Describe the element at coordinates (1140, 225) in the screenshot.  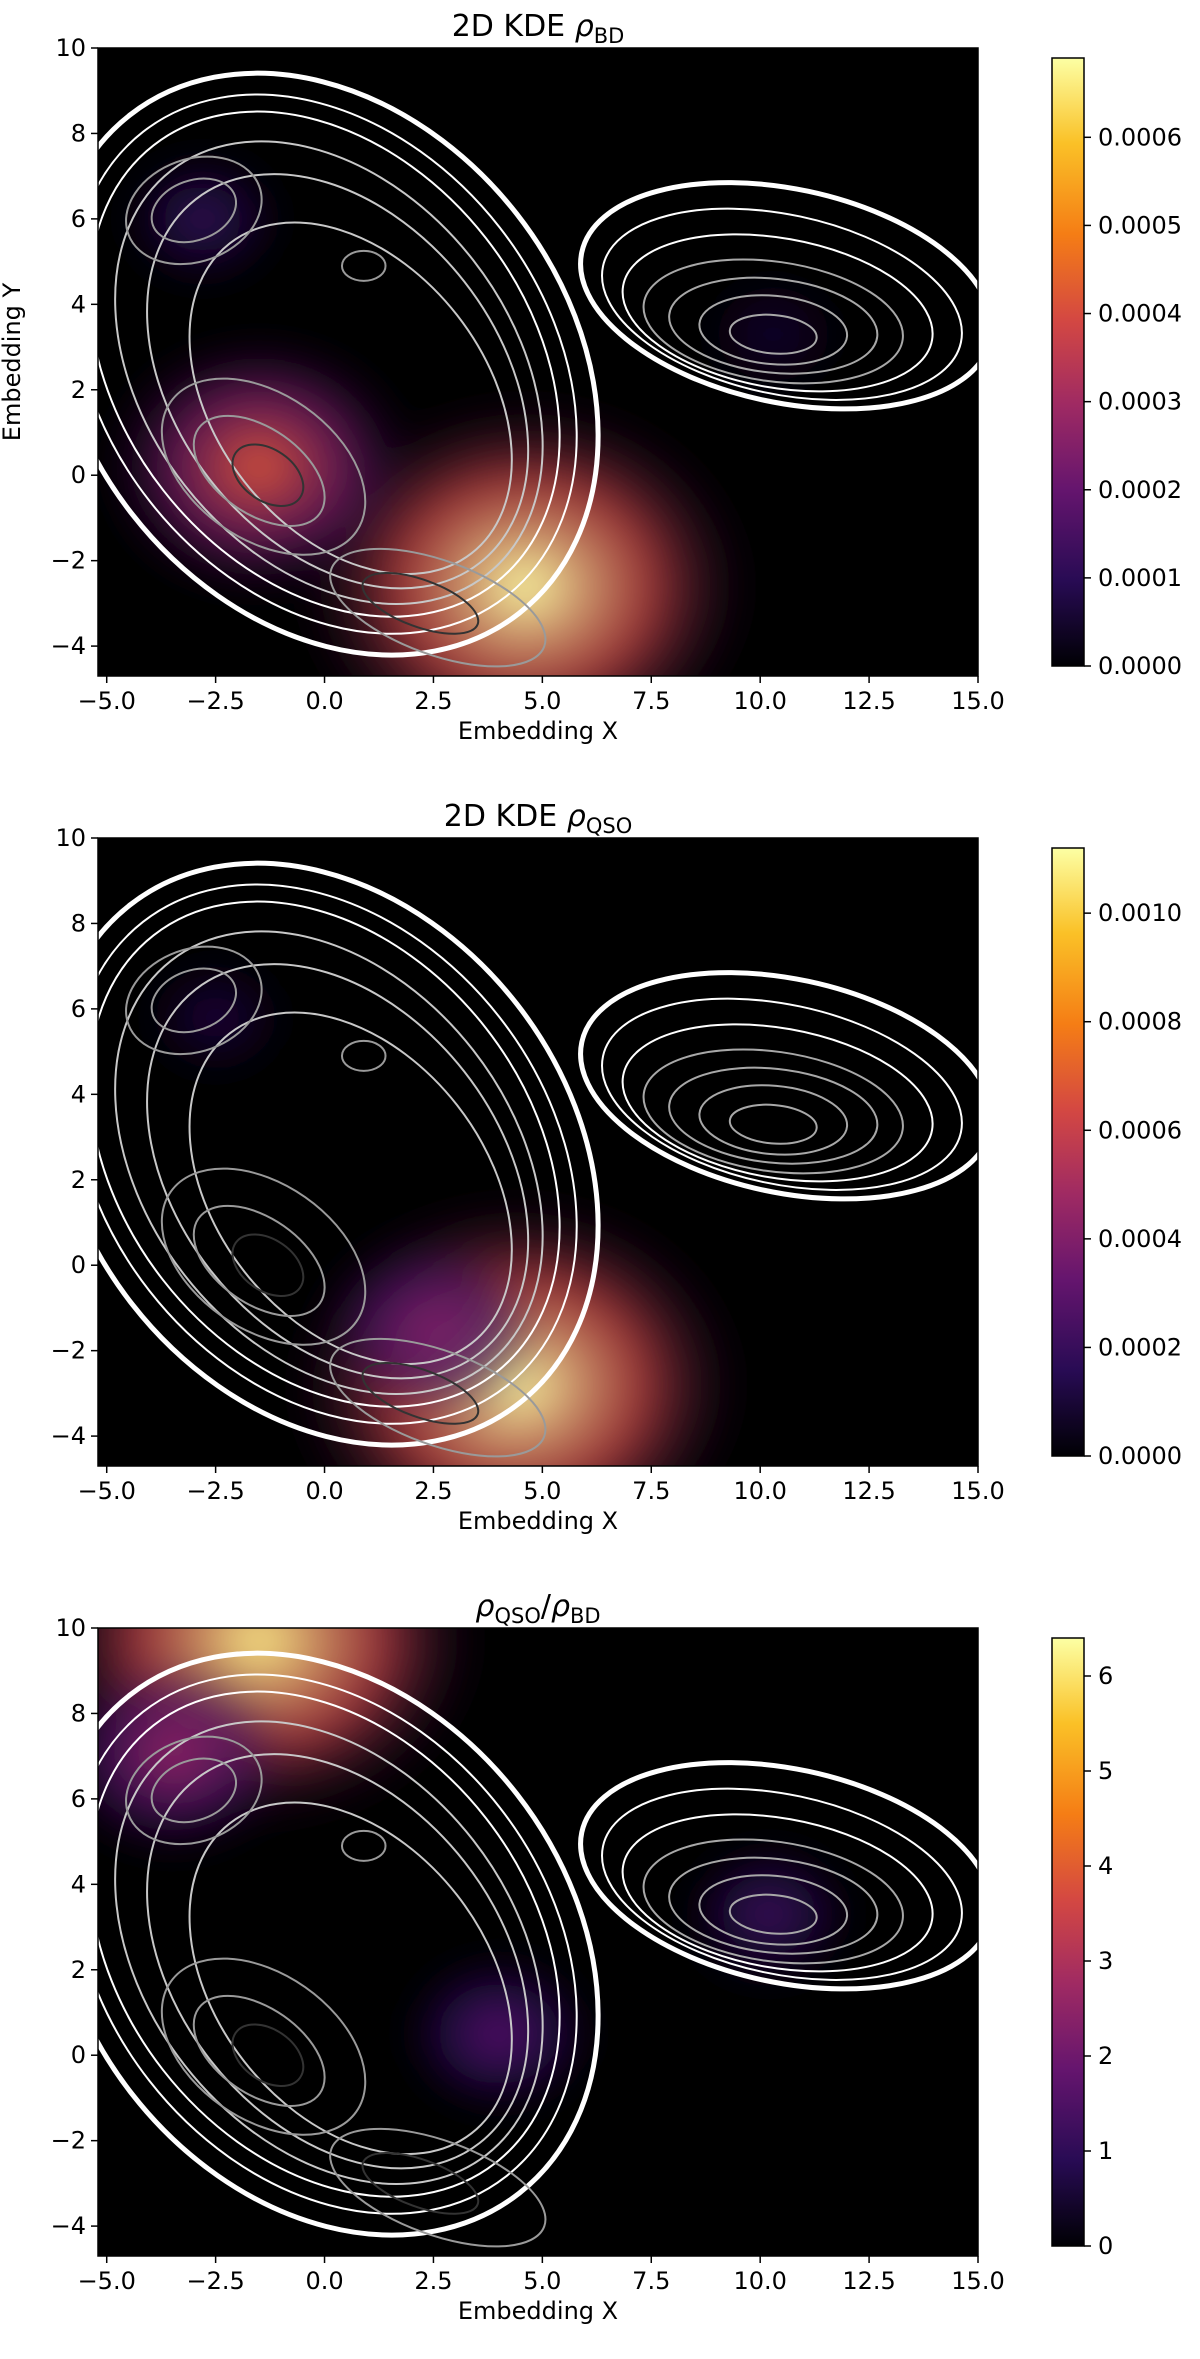
I see `colorbar-tick-label: 0.0005` at that location.